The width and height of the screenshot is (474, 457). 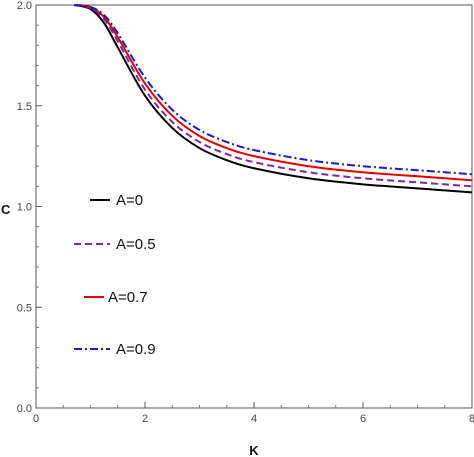 What do you see at coordinates (36, 419) in the screenshot?
I see `x-tick-label: 0` at bounding box center [36, 419].